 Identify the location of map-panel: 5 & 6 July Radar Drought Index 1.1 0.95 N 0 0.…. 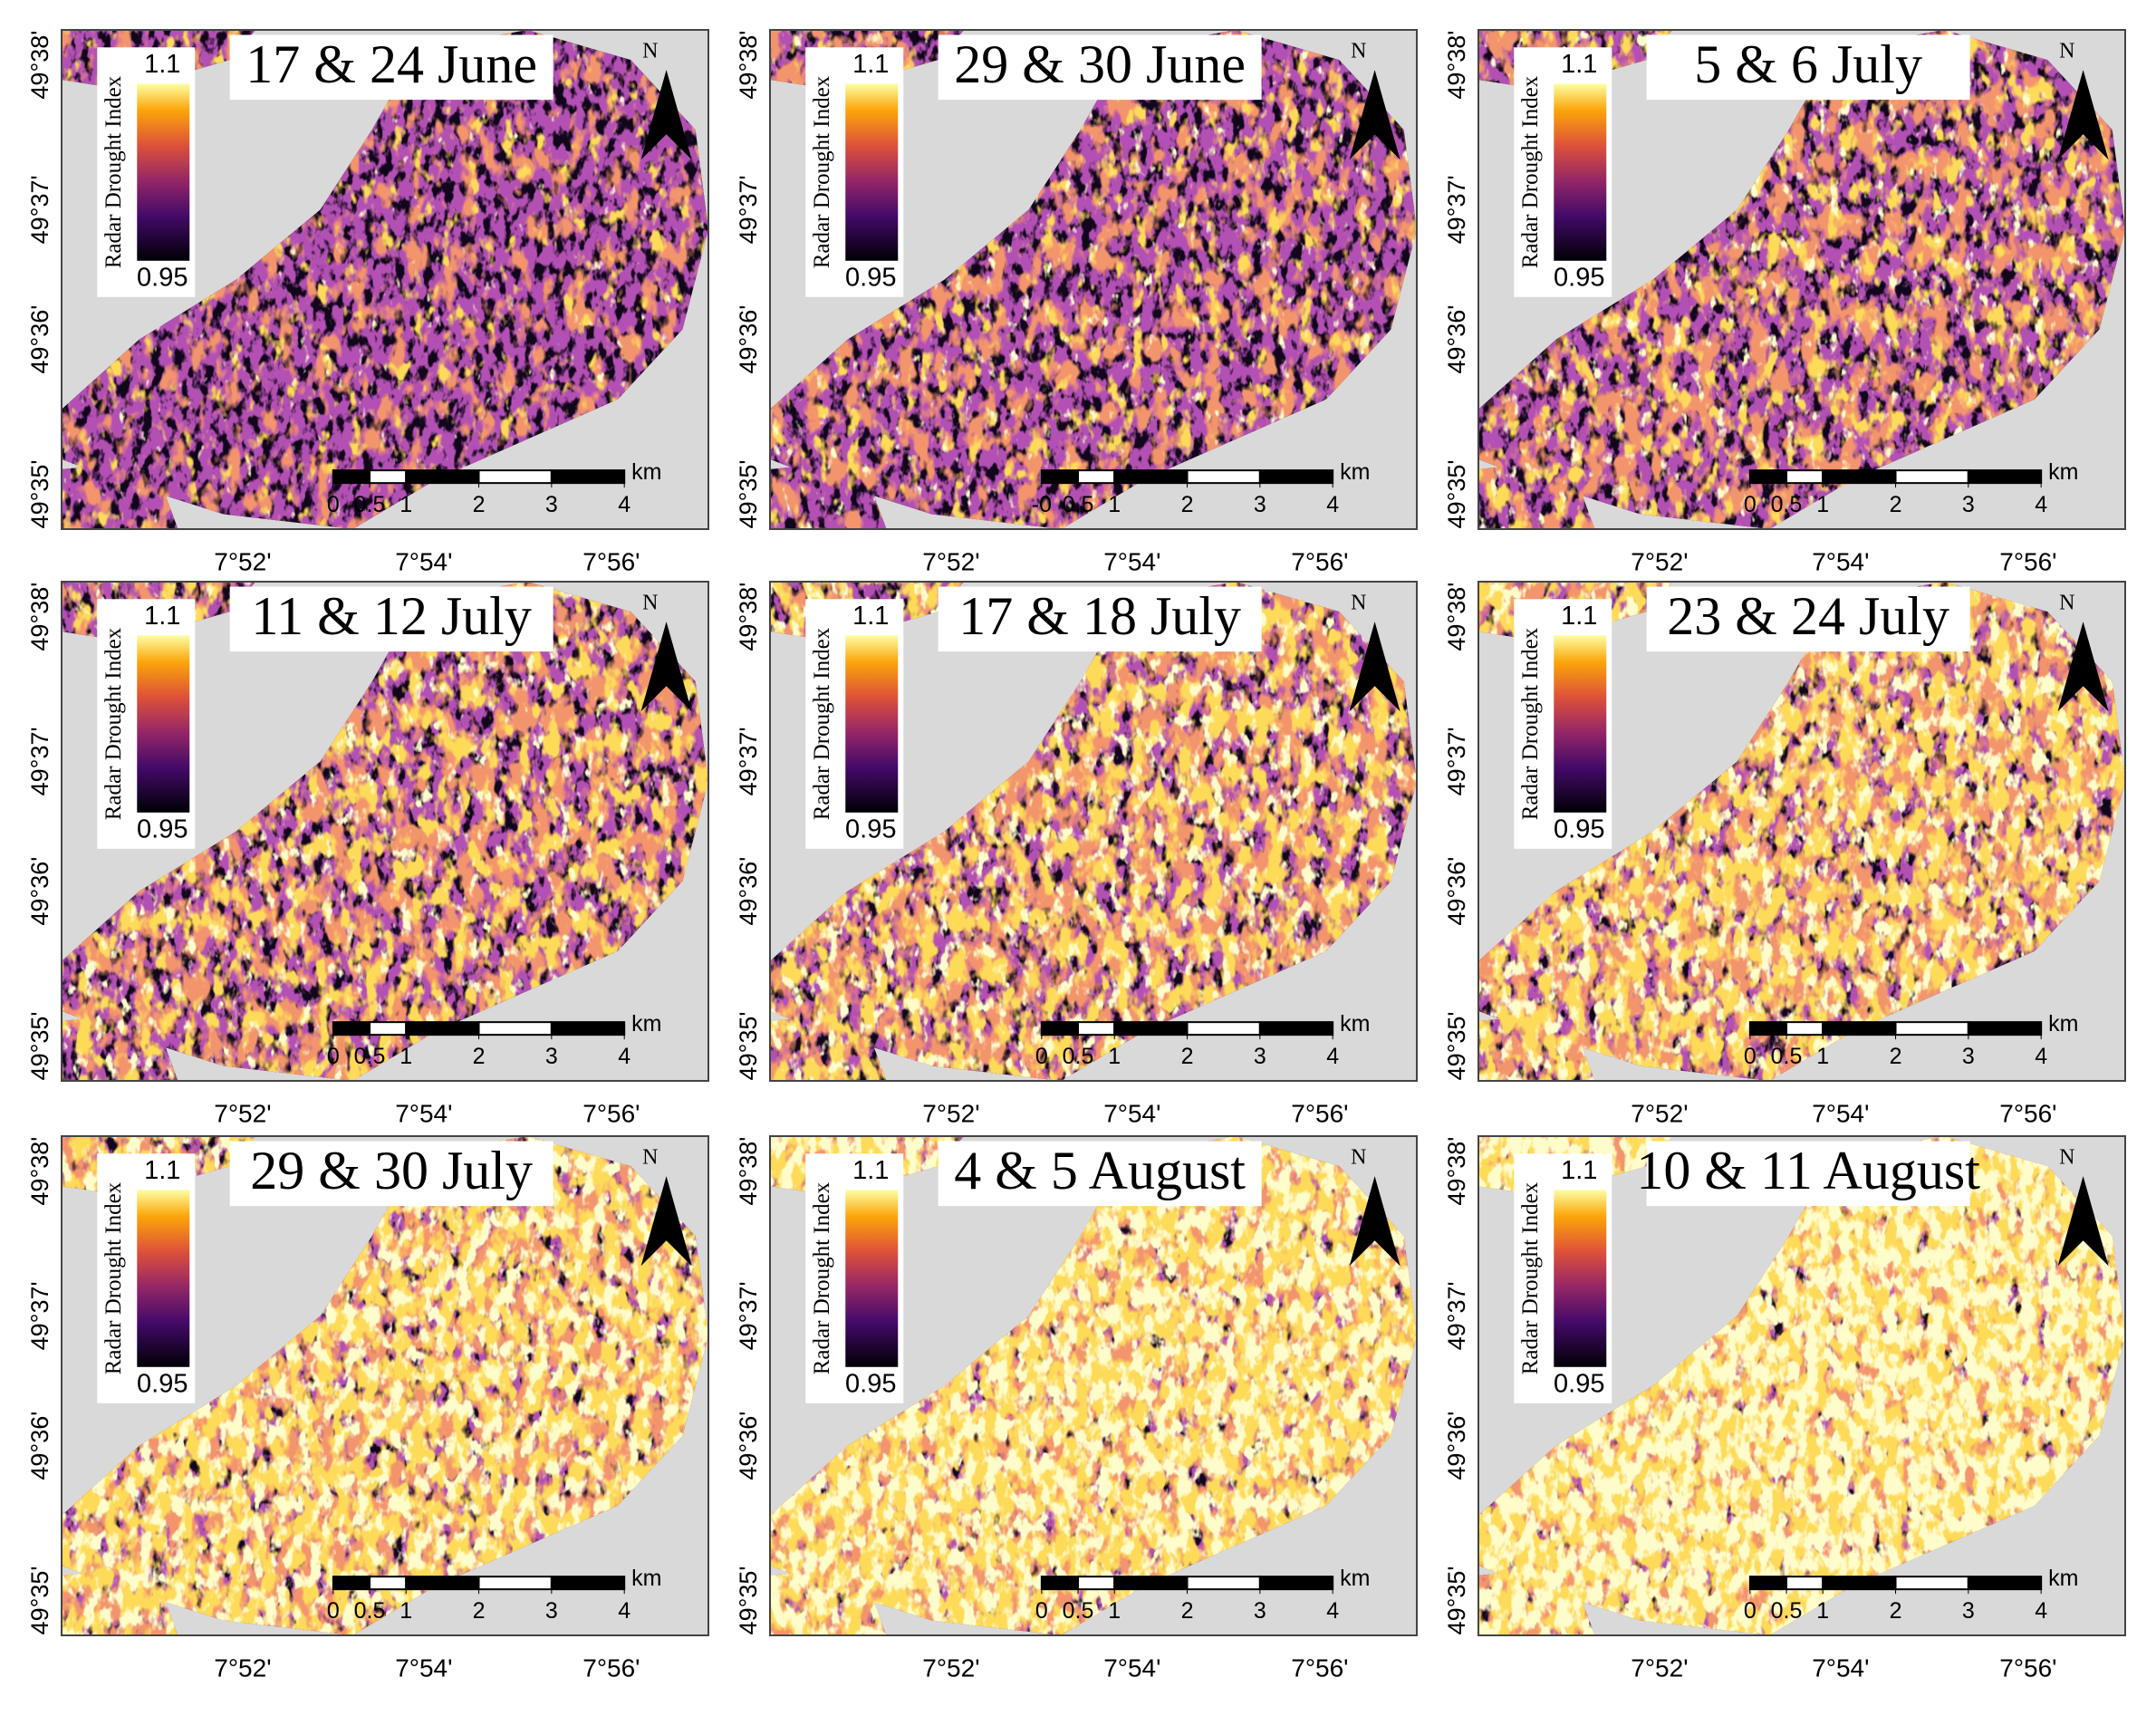
(1784, 302).